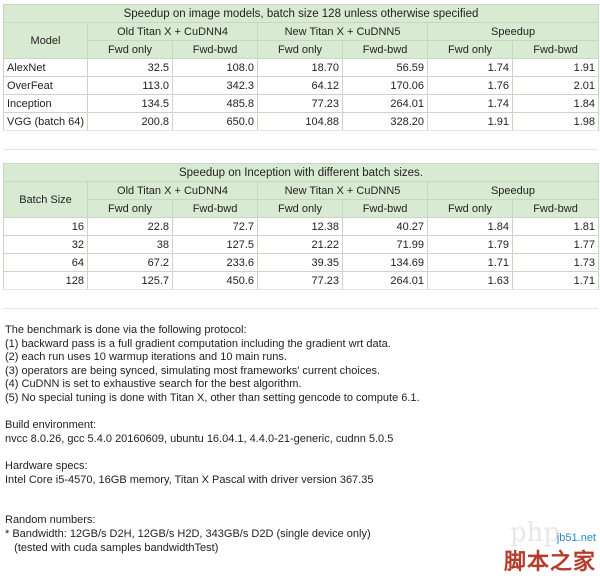  I want to click on data-cell: 2.01, so click(556, 85).